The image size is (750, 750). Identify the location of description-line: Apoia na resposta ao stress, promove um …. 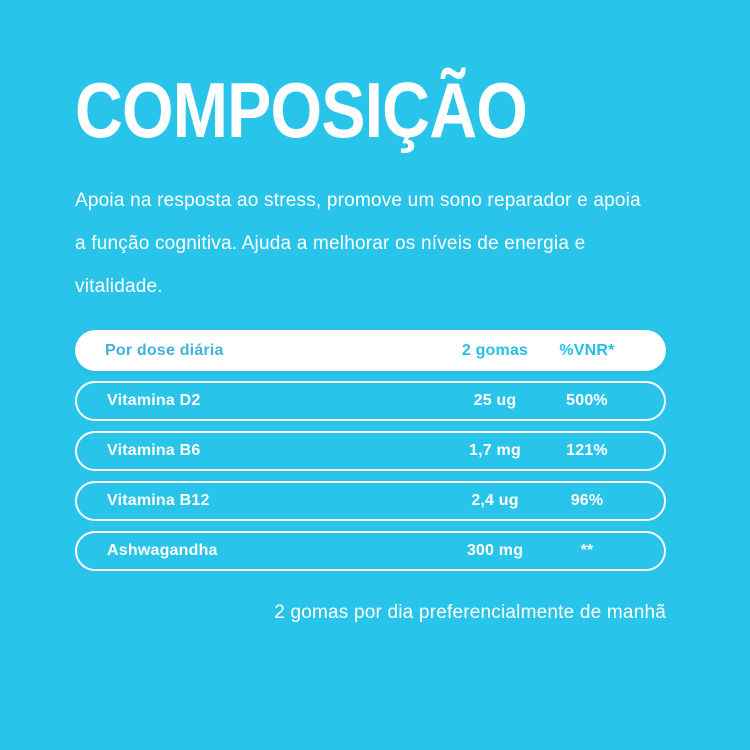
(358, 200).